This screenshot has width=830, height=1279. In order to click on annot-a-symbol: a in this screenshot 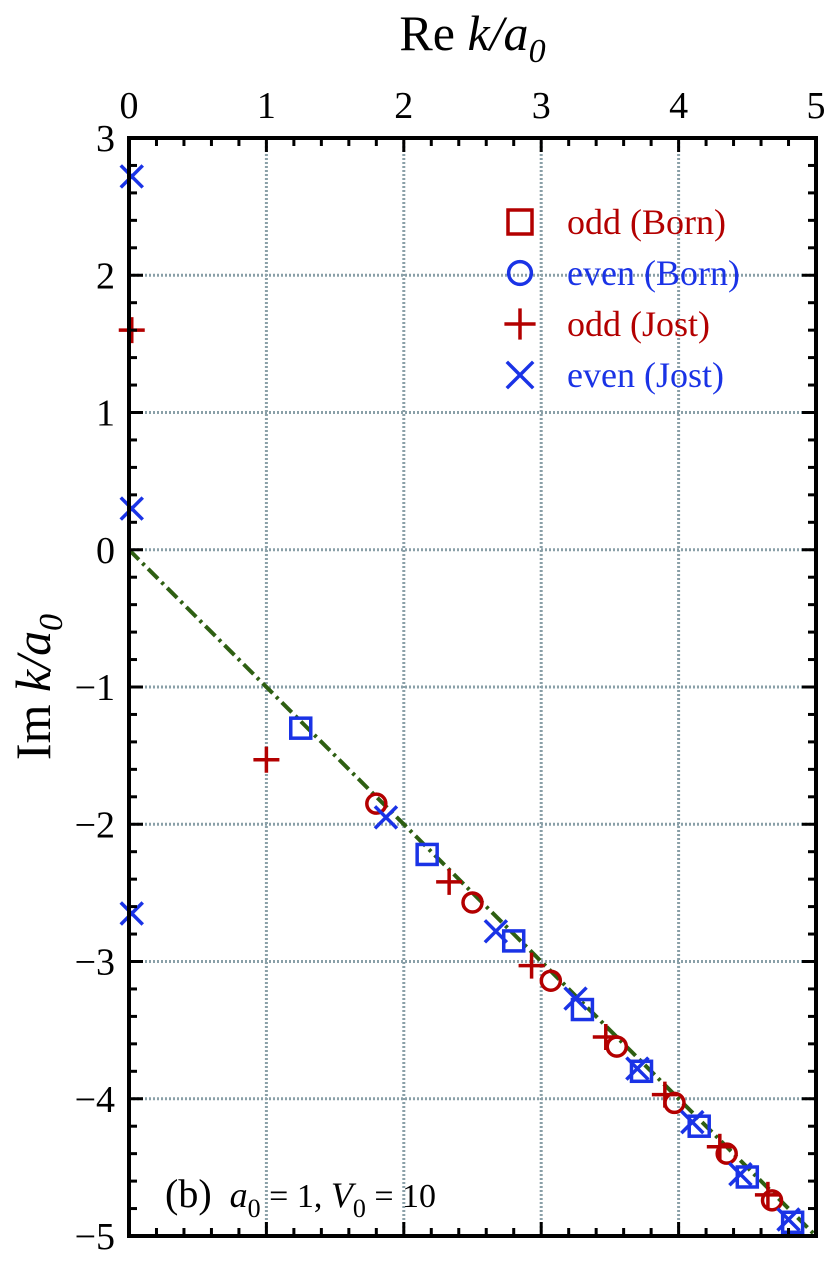, I will do `click(239, 1195)`.